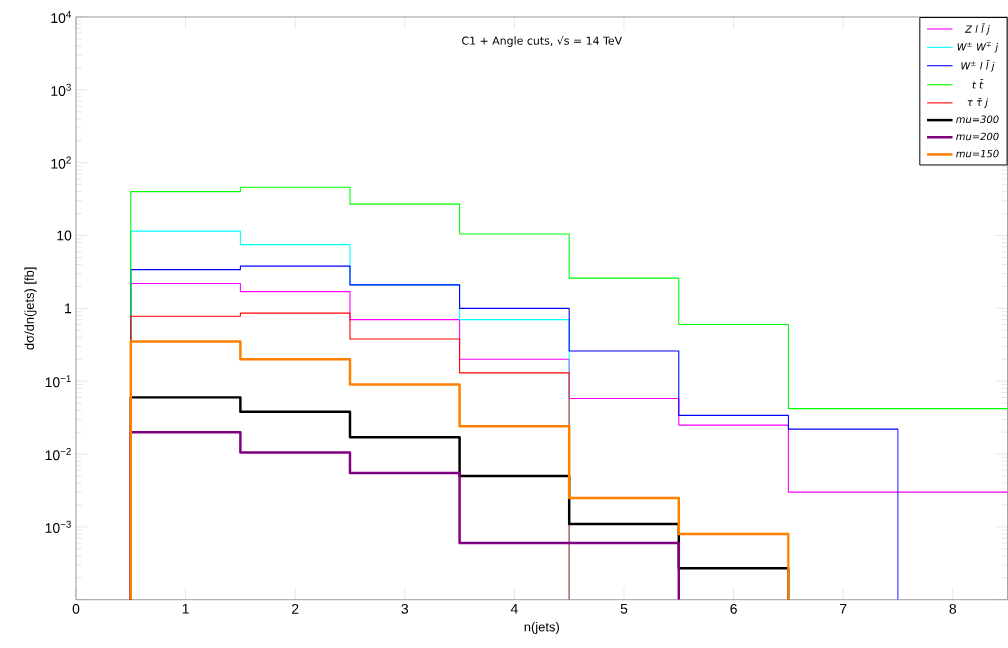  Describe the element at coordinates (30, 308) in the screenshot. I see `y-axis-title: dσ/dn(jets) [fb]` at that location.